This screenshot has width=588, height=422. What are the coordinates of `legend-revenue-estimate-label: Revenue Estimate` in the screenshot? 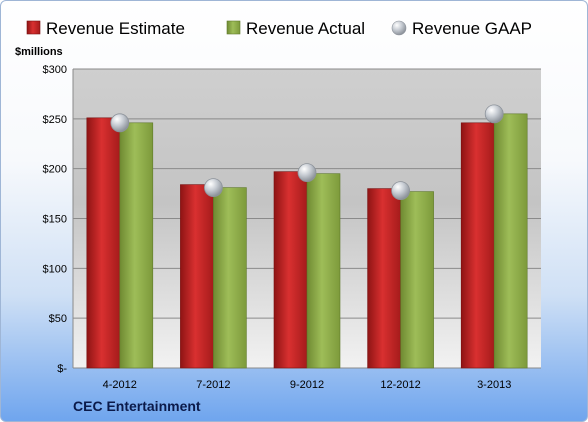 It's located at (115, 28).